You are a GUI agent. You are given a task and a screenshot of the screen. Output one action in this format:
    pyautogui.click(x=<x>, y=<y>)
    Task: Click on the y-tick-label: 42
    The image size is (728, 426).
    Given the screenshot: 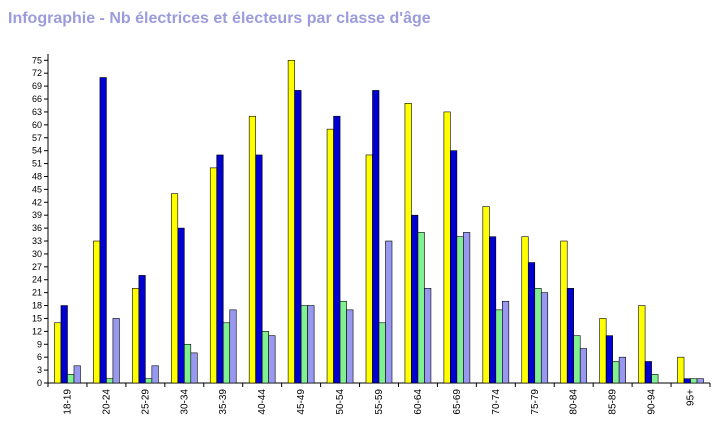 What is the action you would take?
    pyautogui.click(x=37, y=202)
    